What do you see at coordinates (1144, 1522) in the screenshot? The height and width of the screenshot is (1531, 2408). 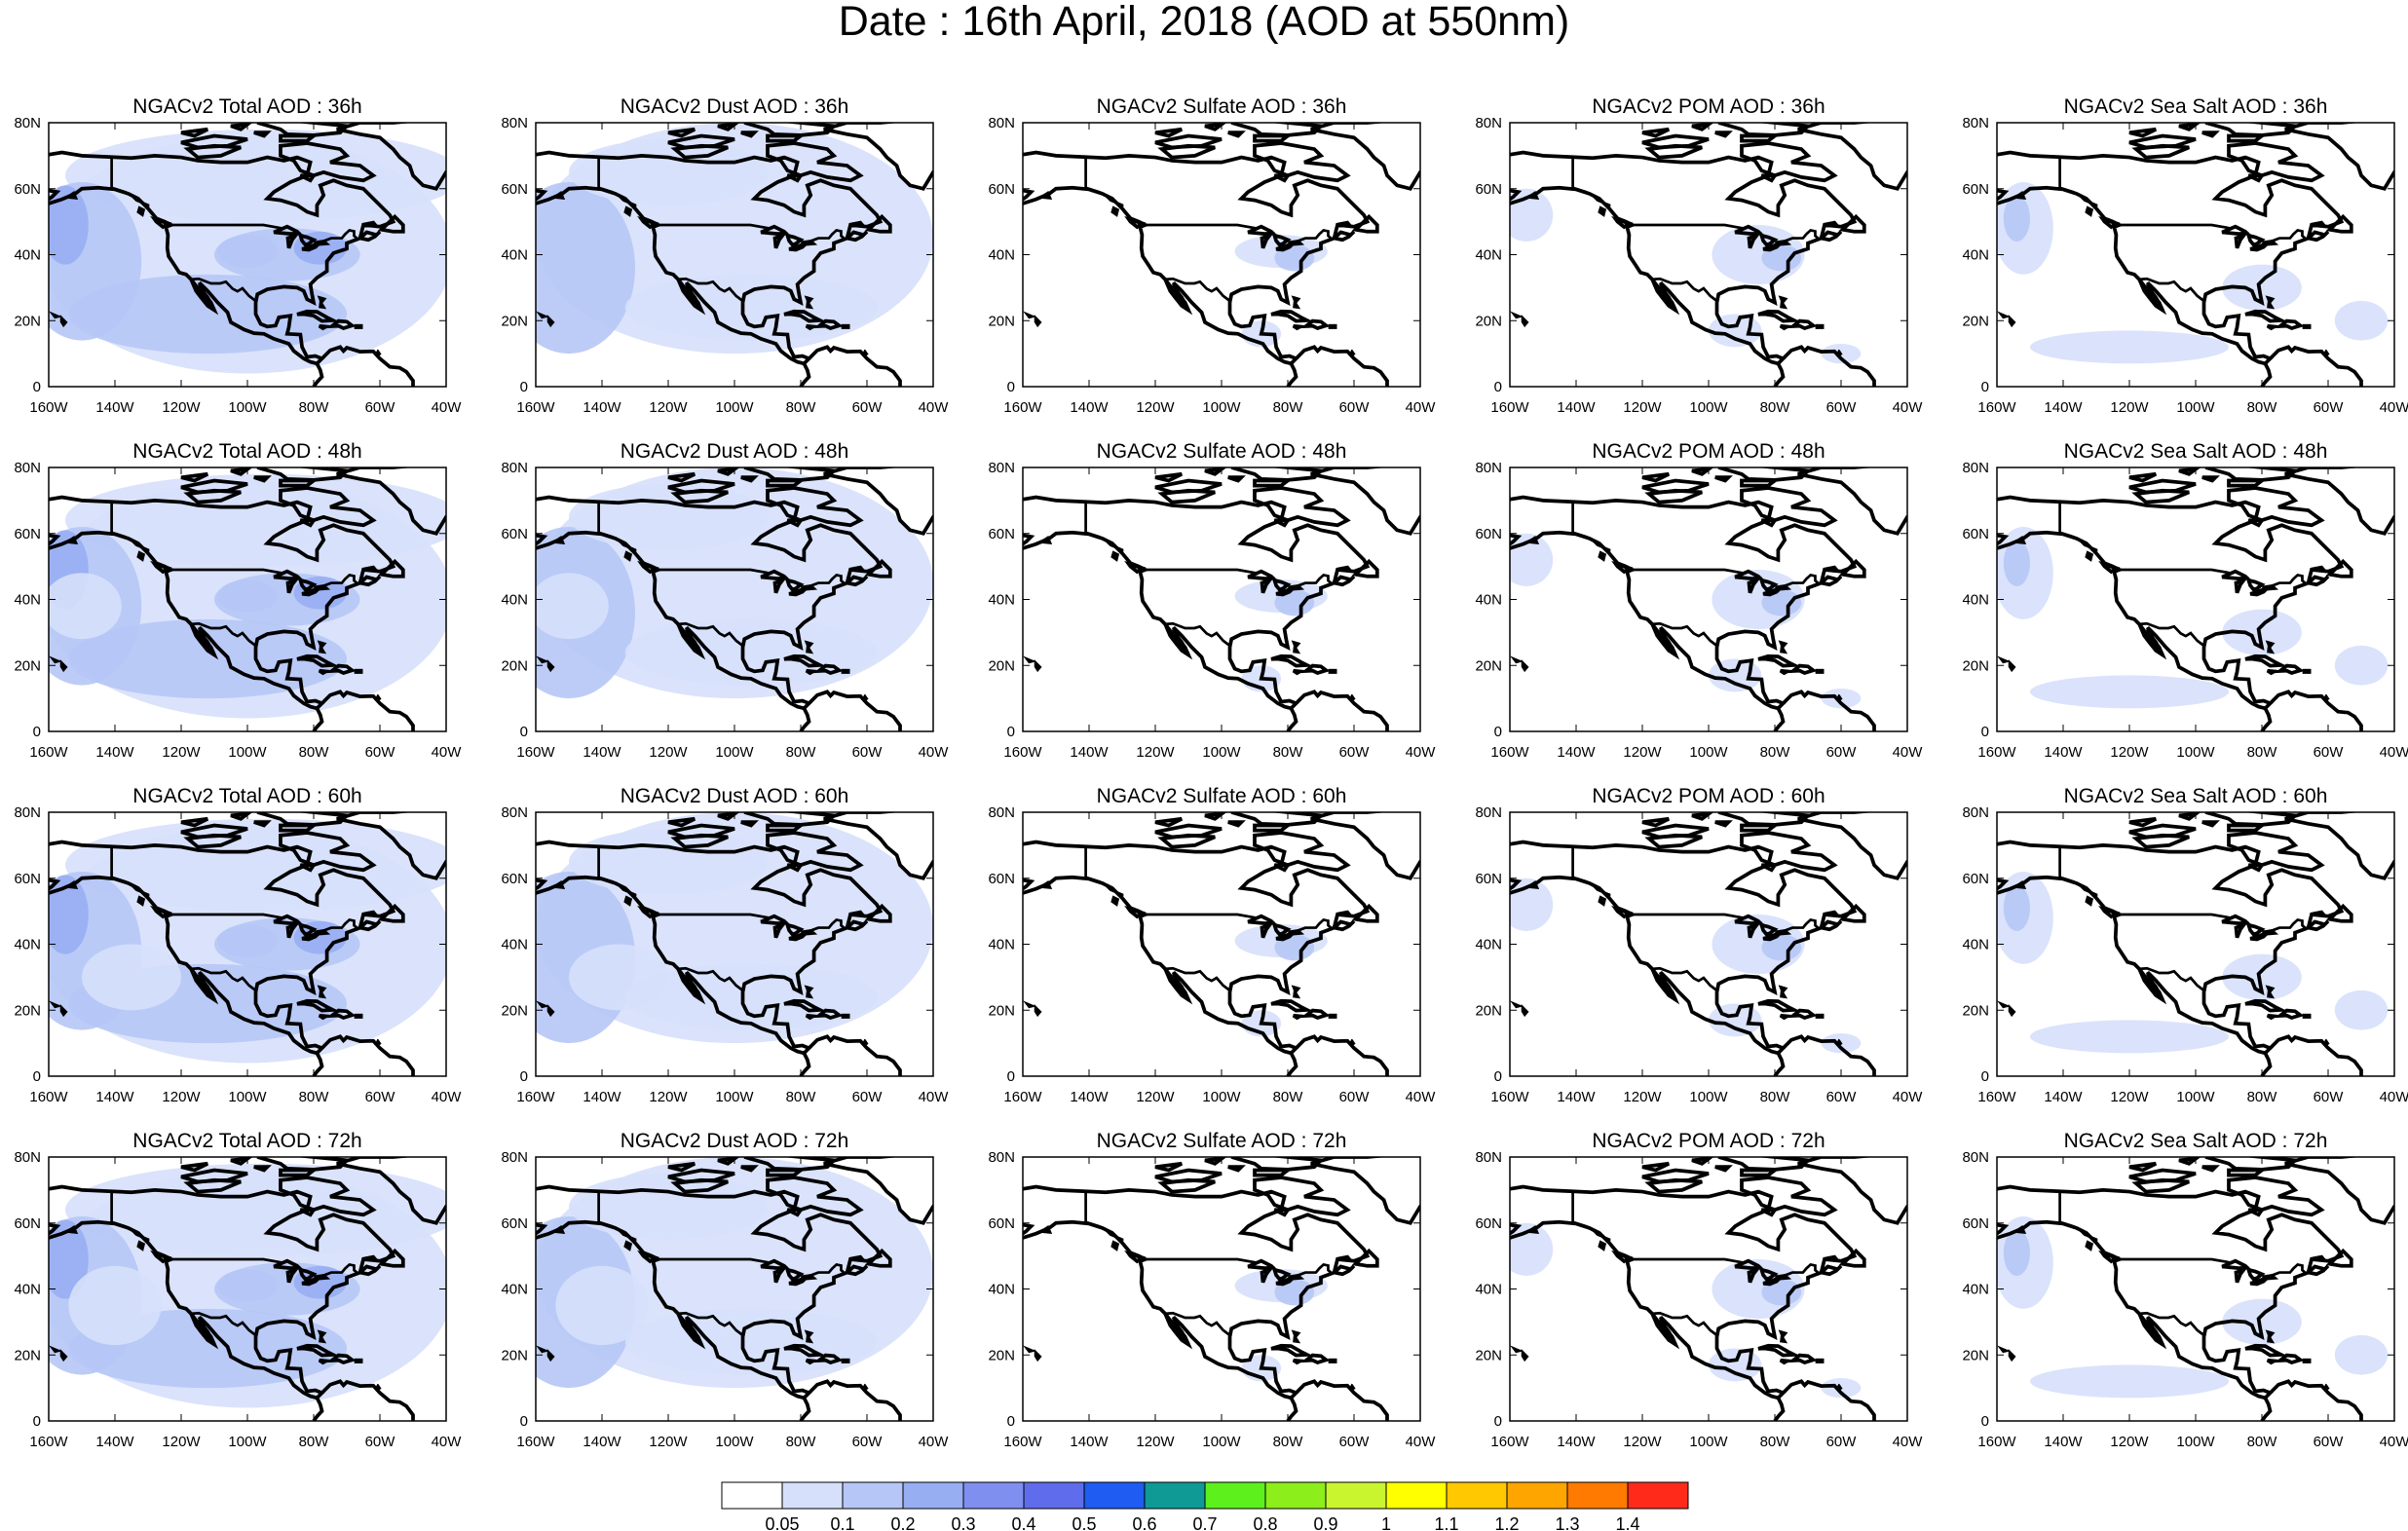 I see `colorbar-label: 0.6` at bounding box center [1144, 1522].